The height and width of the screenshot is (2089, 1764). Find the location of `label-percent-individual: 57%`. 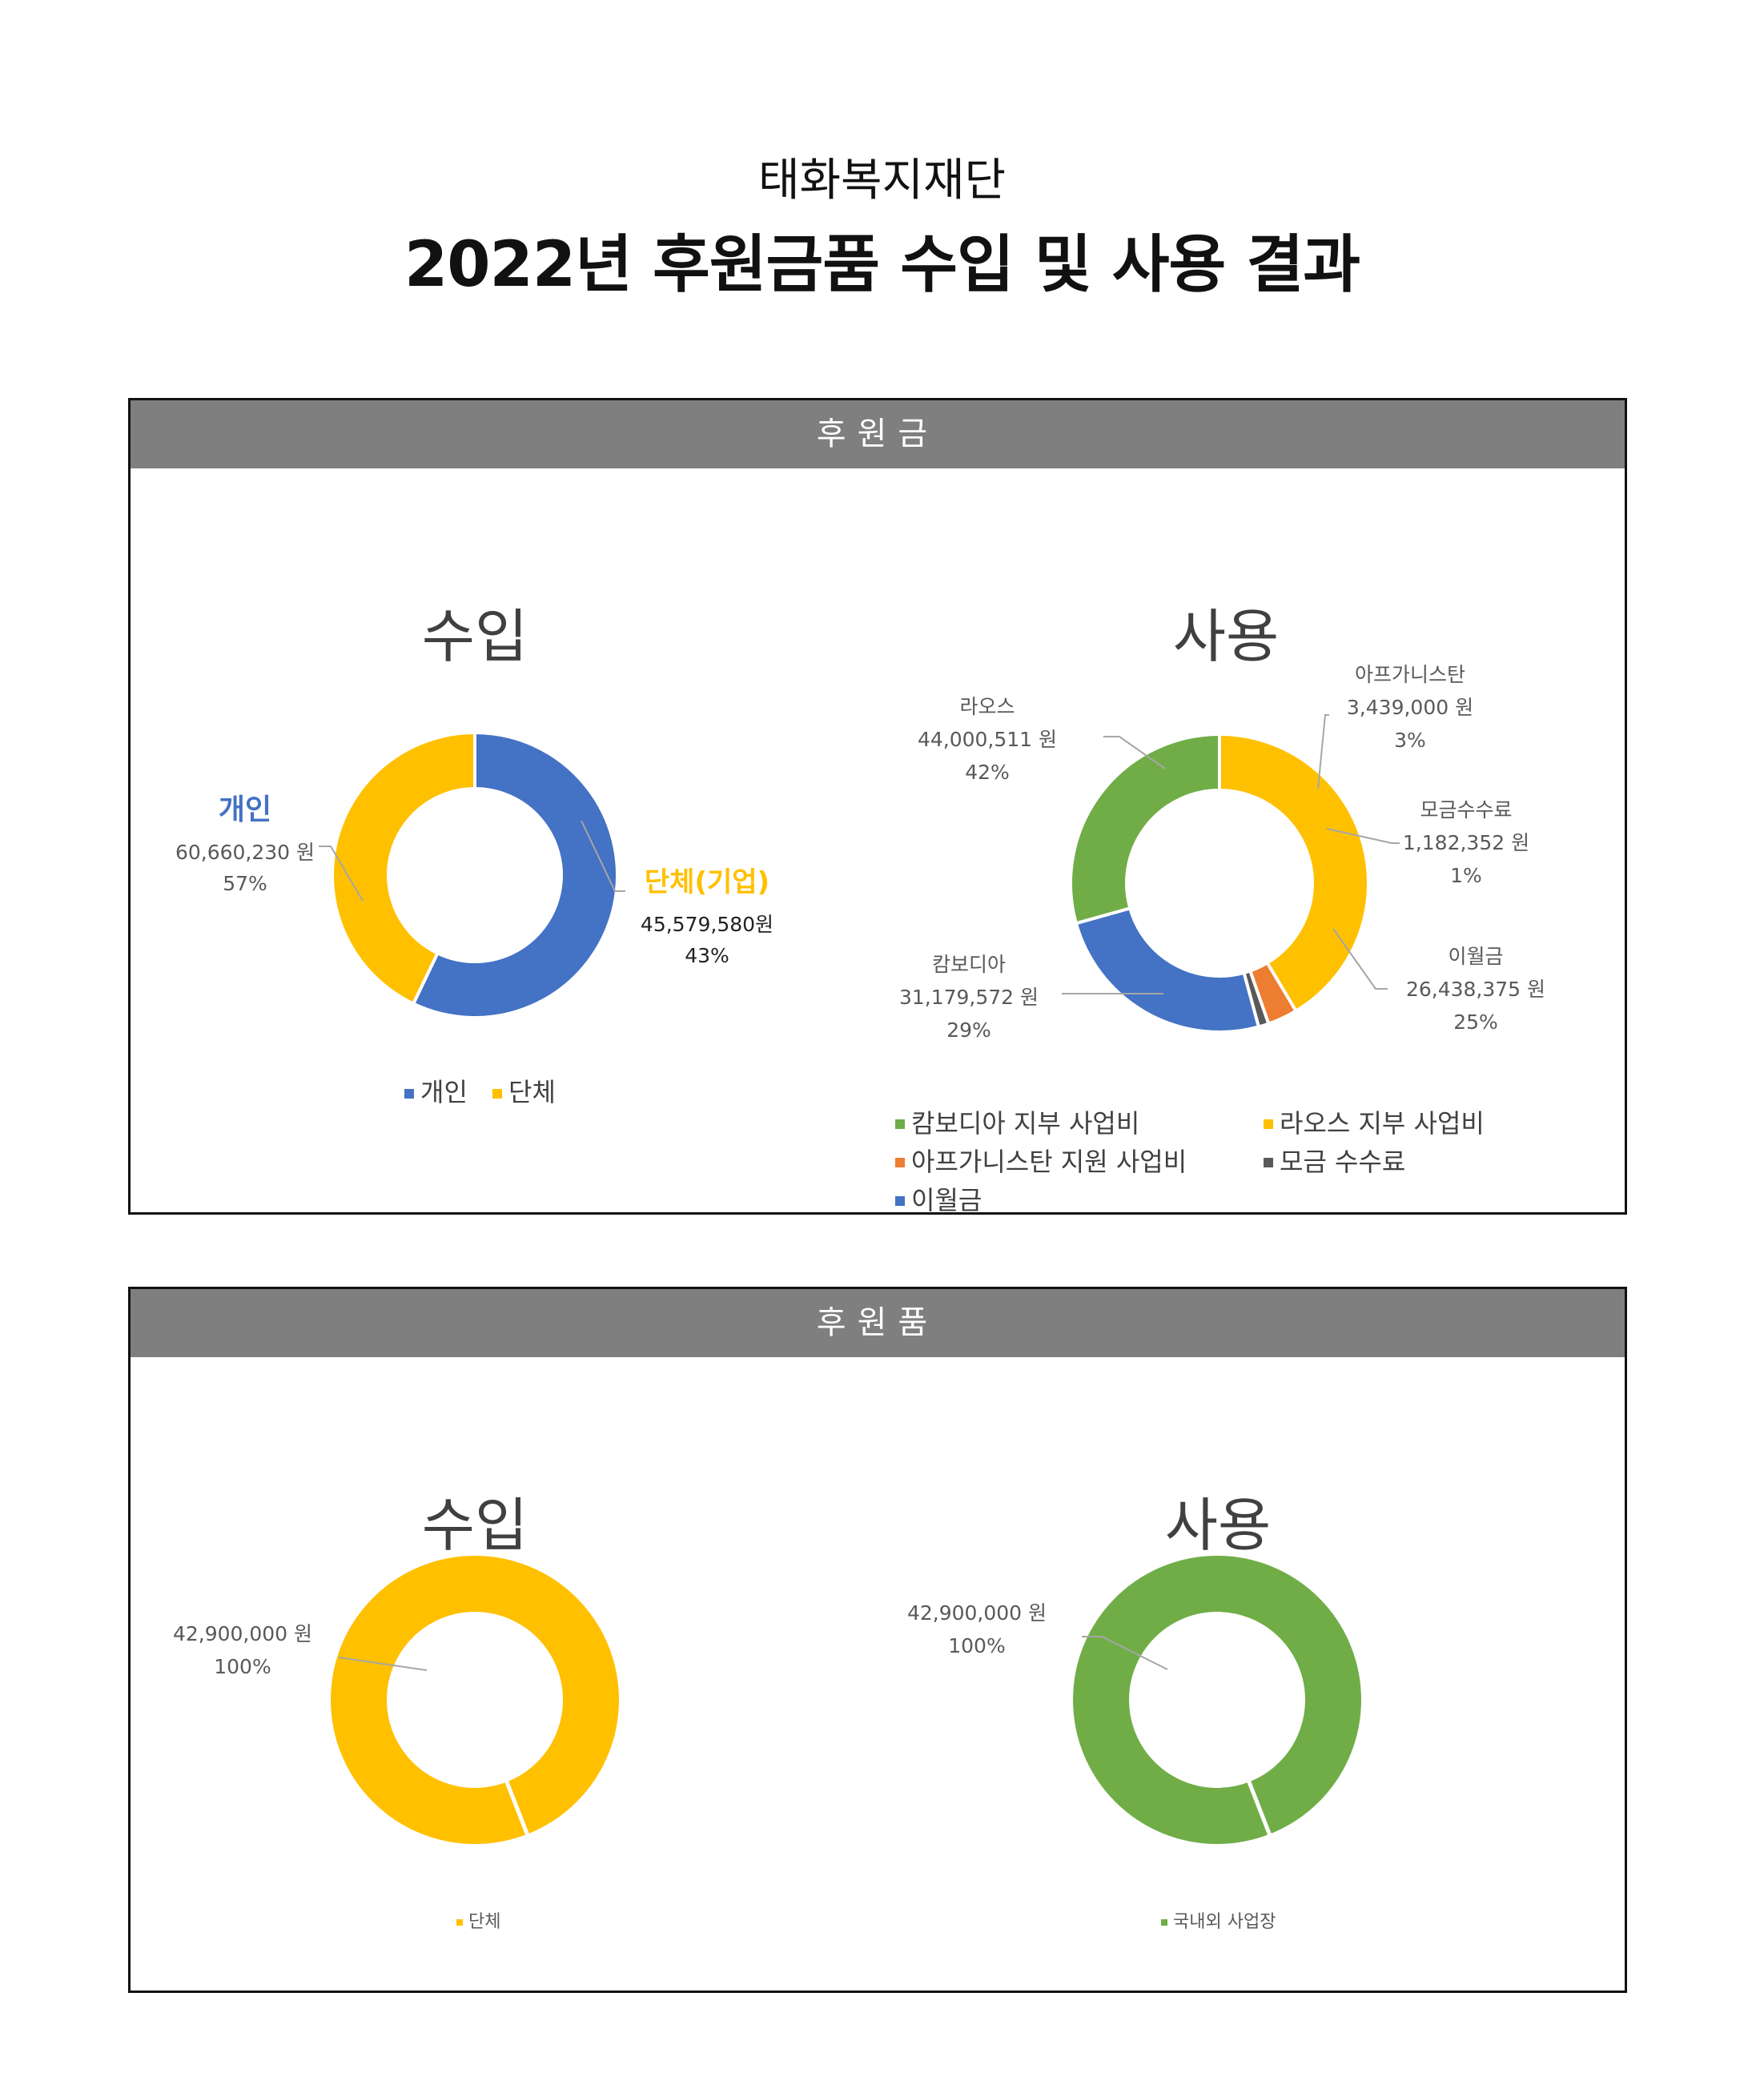

label-percent-individual: 57% is located at coordinates (245, 884).